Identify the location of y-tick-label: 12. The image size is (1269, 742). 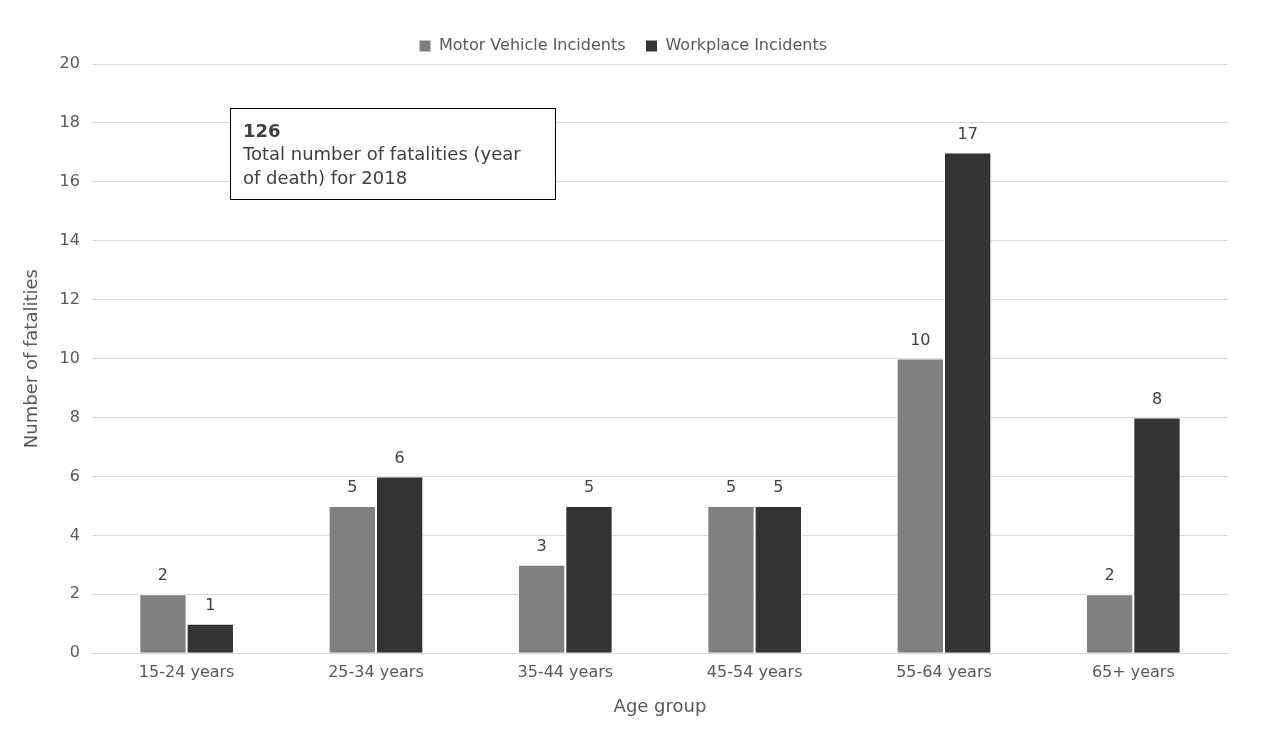
(69, 298).